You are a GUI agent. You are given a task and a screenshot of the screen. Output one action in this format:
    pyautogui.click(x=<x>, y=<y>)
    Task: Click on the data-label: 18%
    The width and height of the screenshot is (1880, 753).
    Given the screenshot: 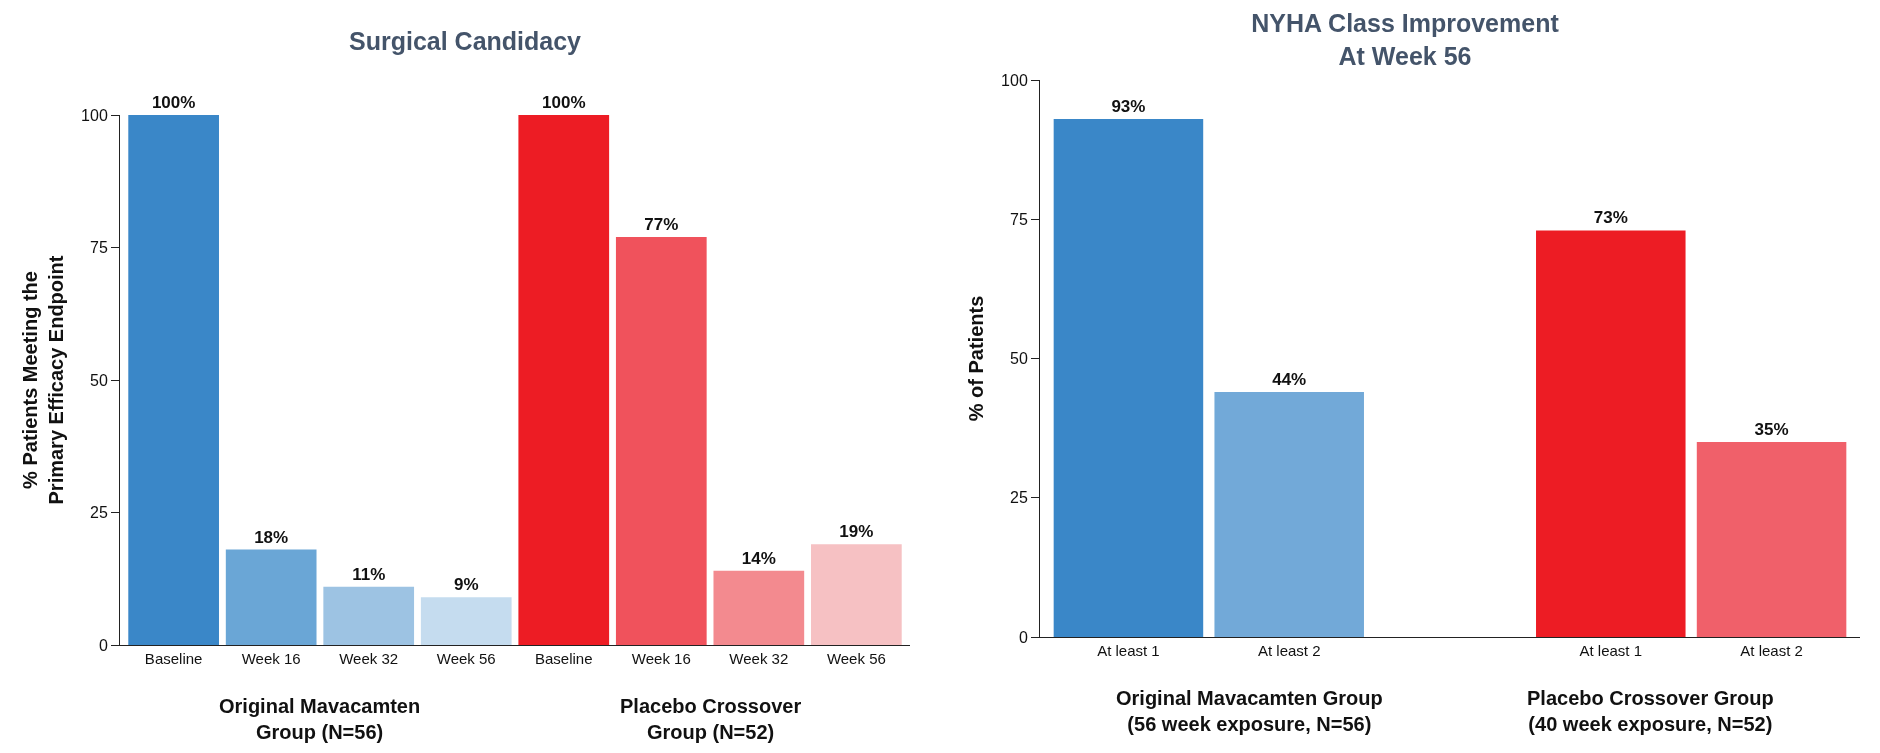 What is the action you would take?
    pyautogui.click(x=271, y=537)
    